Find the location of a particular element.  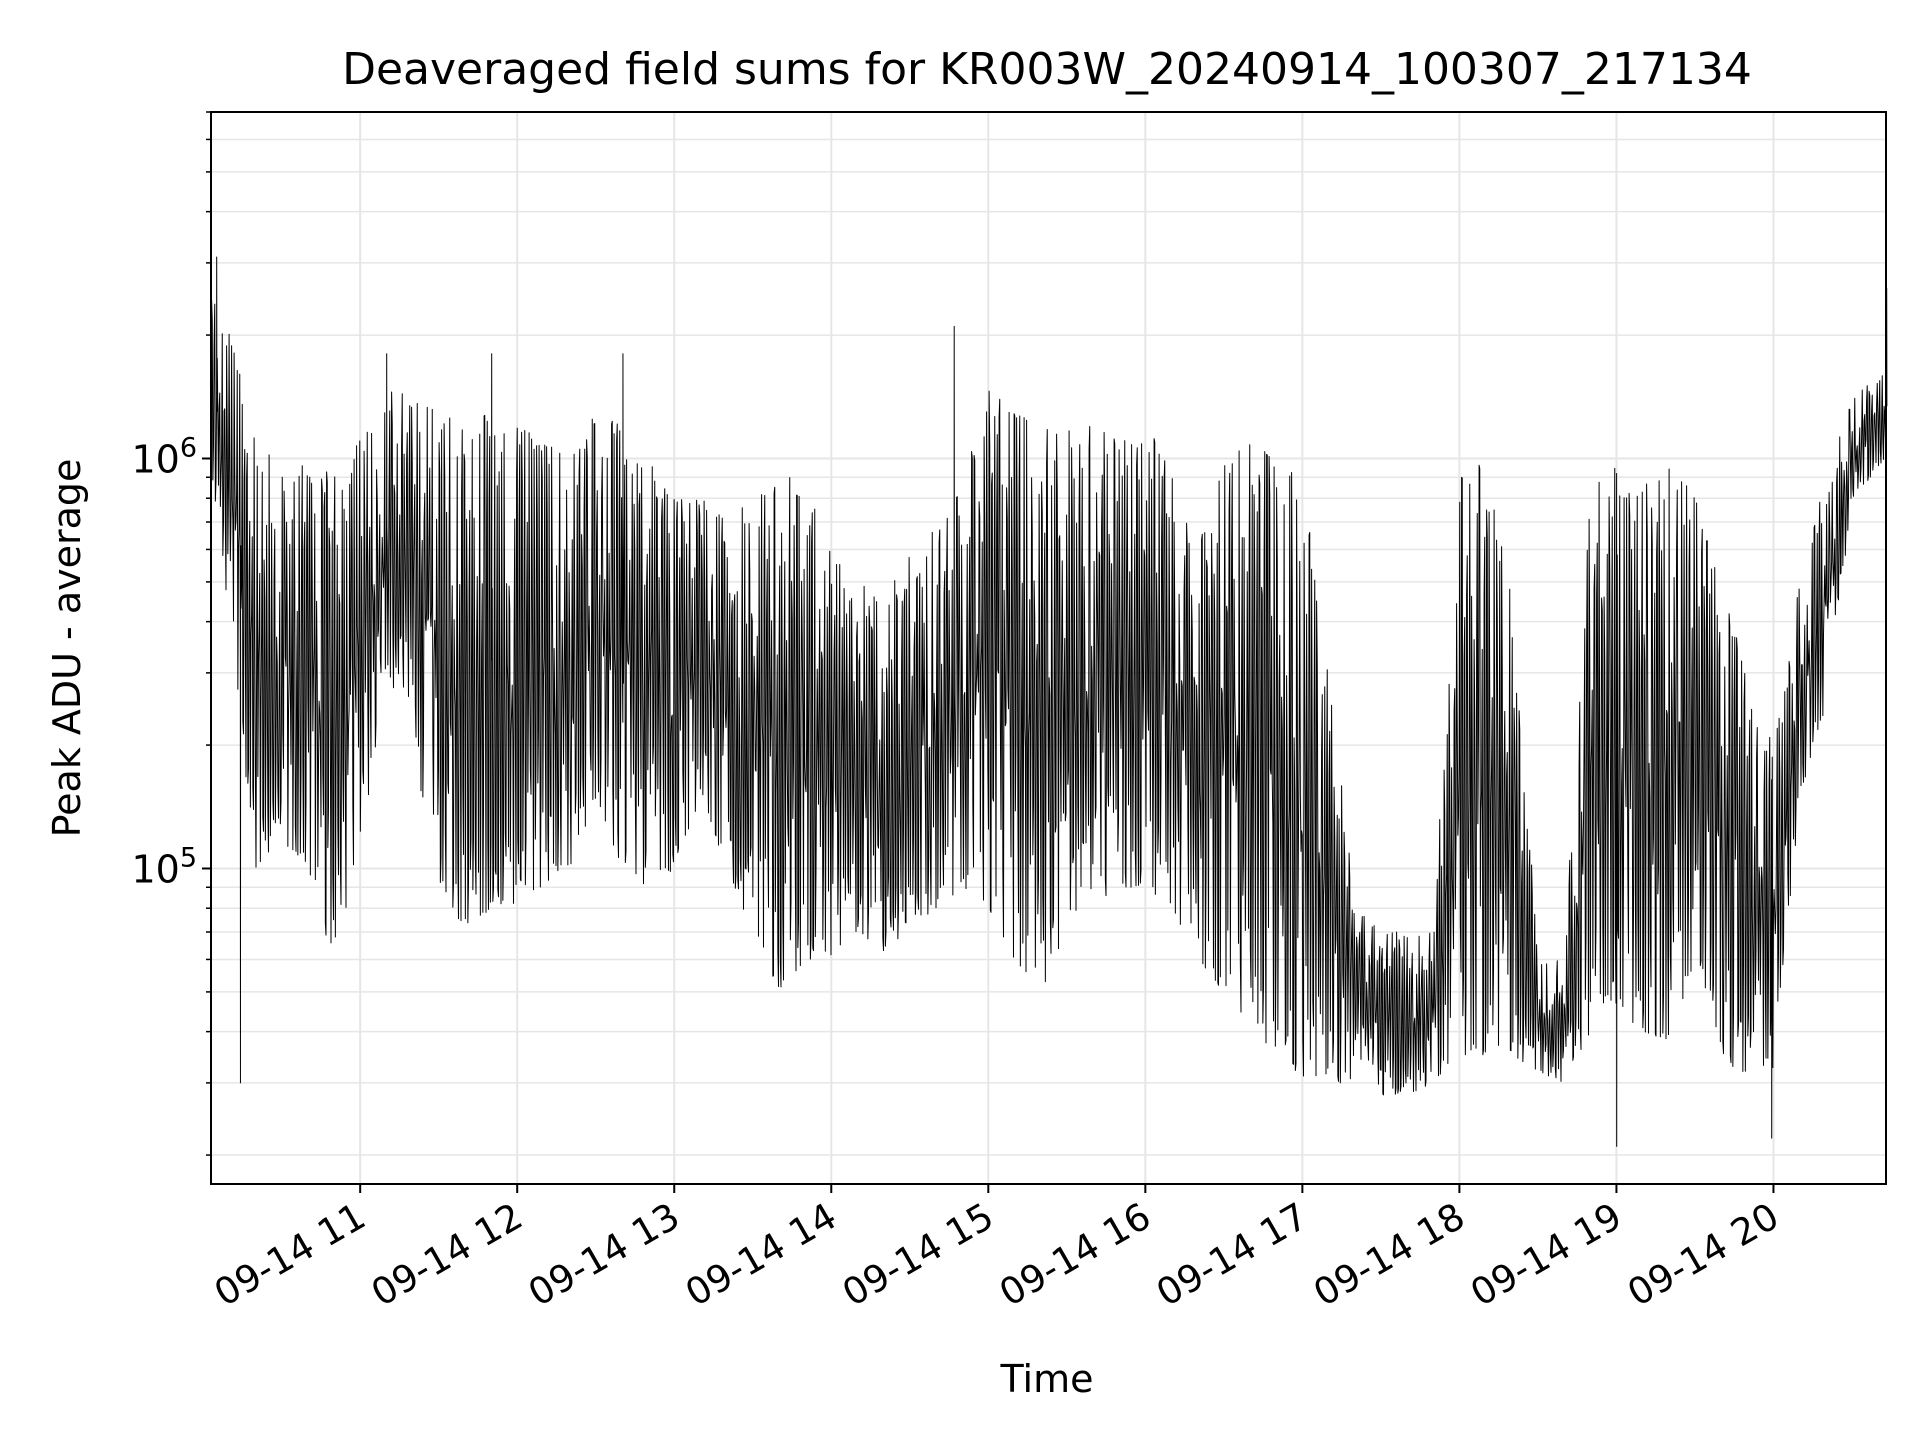

y-tick-label: 105 is located at coordinates (164, 866).